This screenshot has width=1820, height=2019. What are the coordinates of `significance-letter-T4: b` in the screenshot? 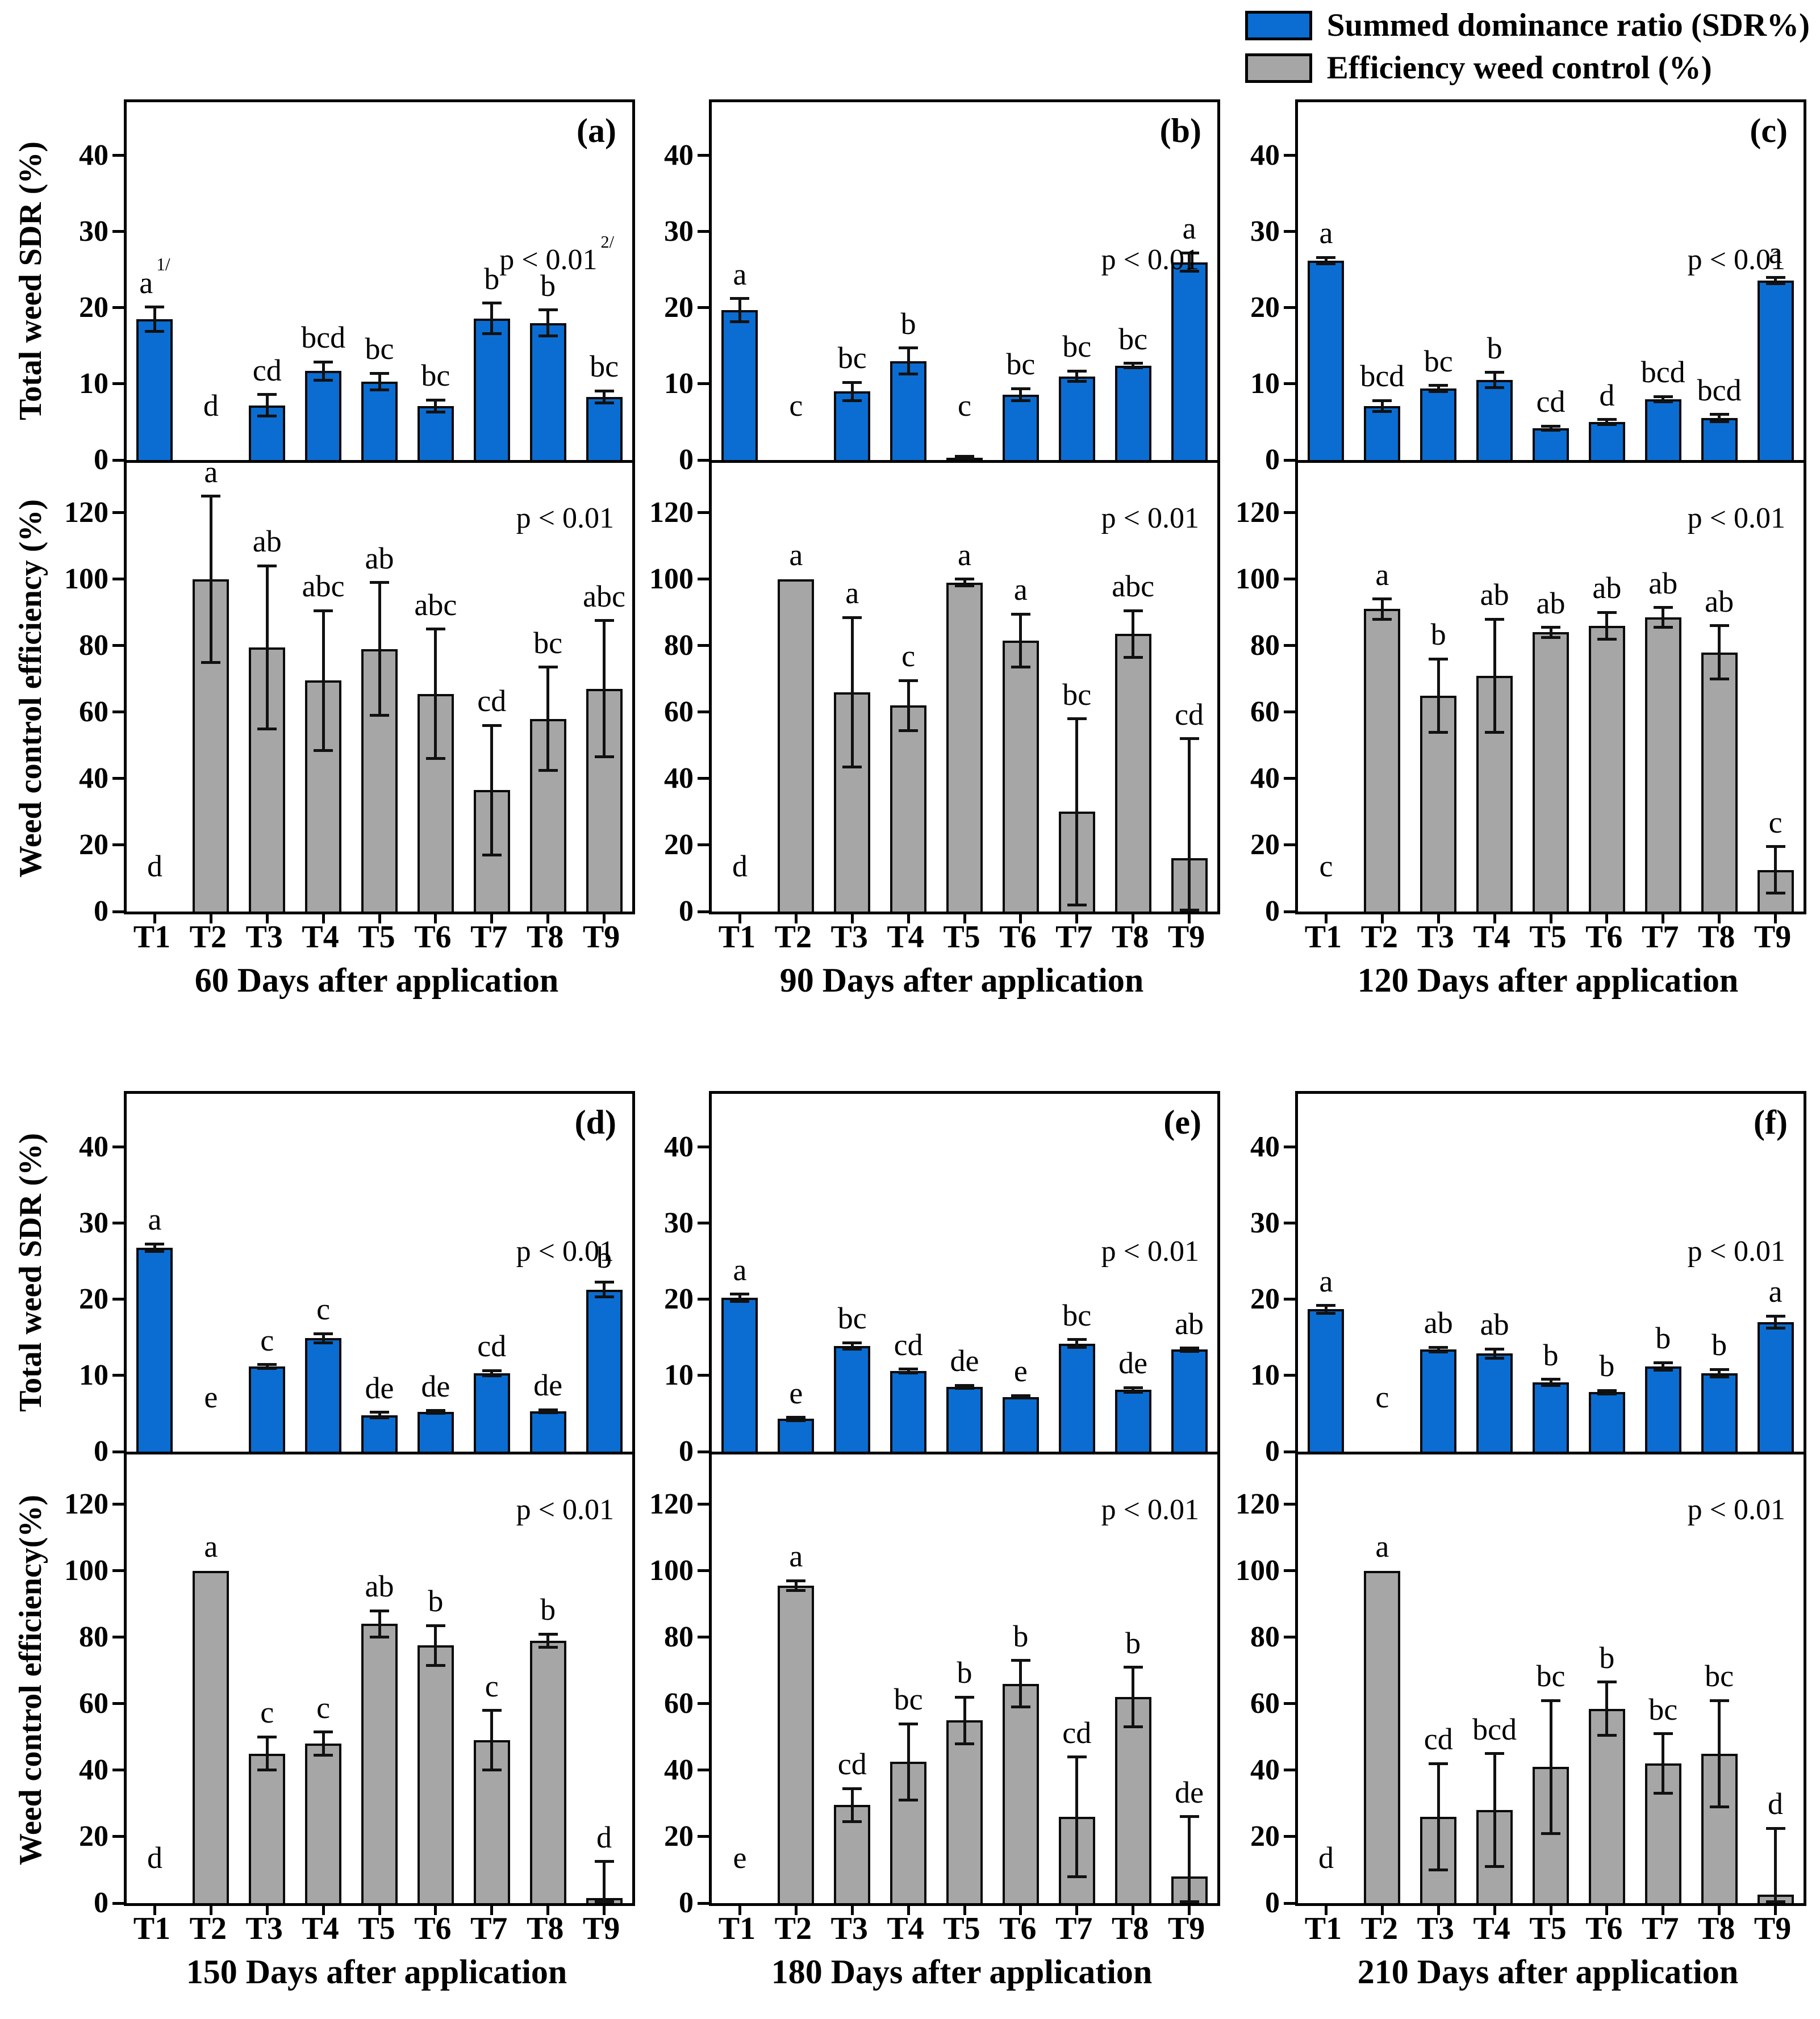 It's located at (908, 323).